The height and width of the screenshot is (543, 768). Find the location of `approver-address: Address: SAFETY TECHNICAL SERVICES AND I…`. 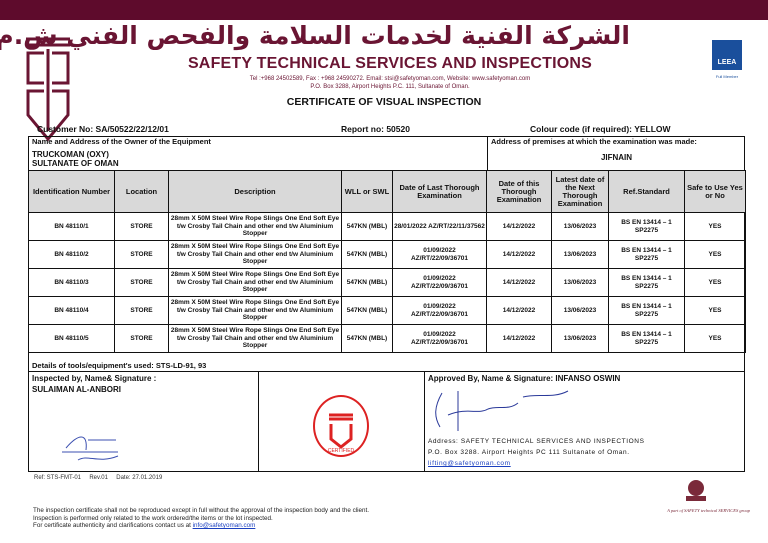

approver-address: Address: SAFETY TECHNICAL SERVICES AND I… is located at coordinates (536, 452).